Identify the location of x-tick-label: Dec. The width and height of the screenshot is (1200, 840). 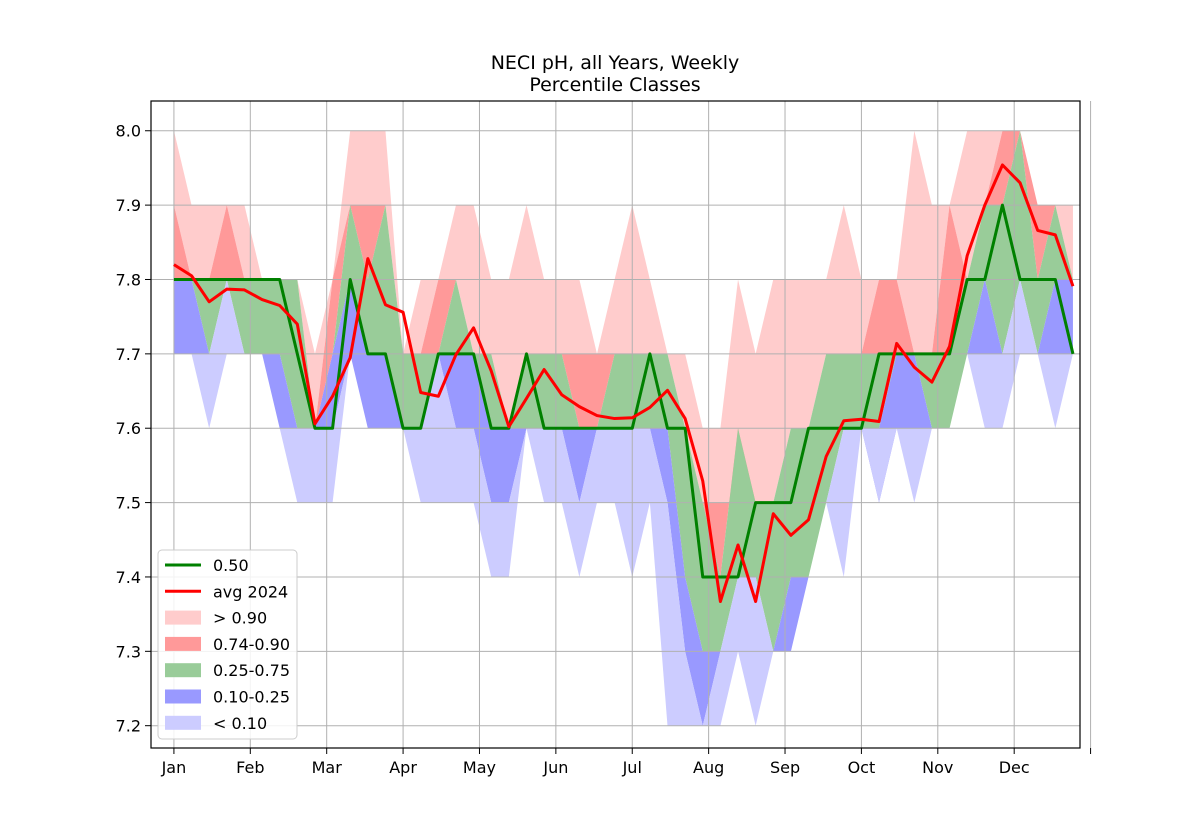
(1014, 767).